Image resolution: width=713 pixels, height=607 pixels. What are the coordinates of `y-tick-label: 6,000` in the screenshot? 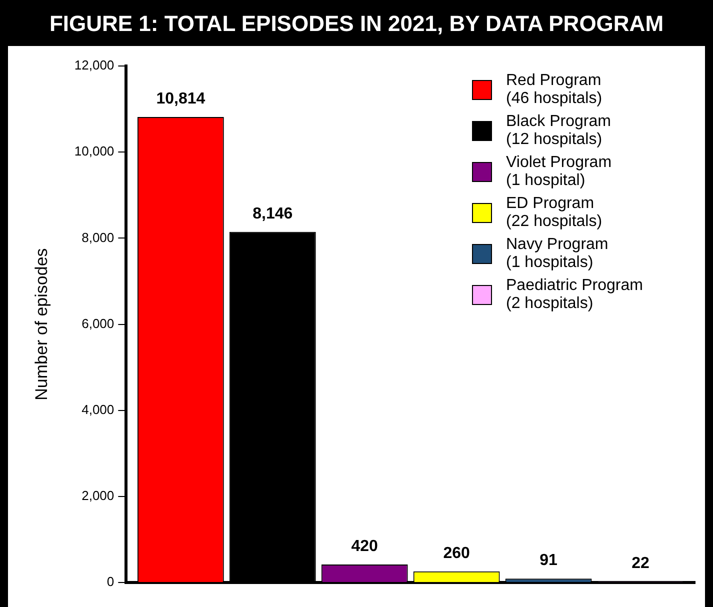 It's located at (98, 323).